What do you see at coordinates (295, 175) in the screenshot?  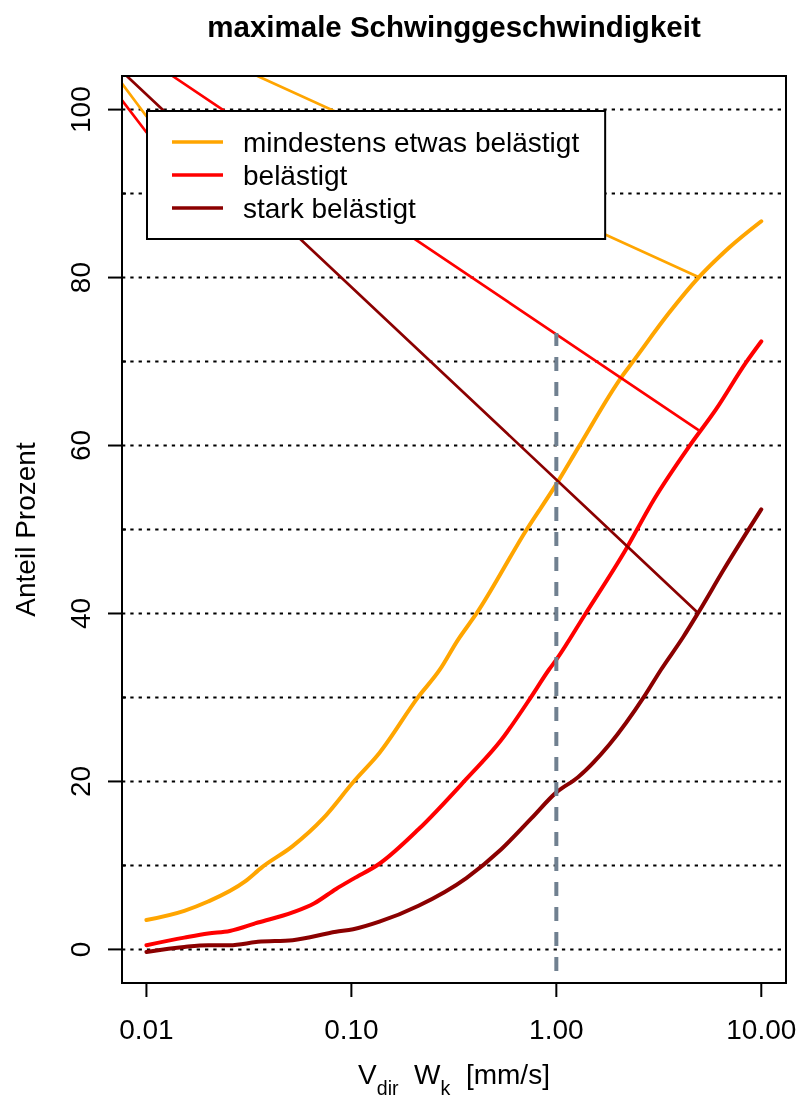 I see `legend-label: belästigt` at bounding box center [295, 175].